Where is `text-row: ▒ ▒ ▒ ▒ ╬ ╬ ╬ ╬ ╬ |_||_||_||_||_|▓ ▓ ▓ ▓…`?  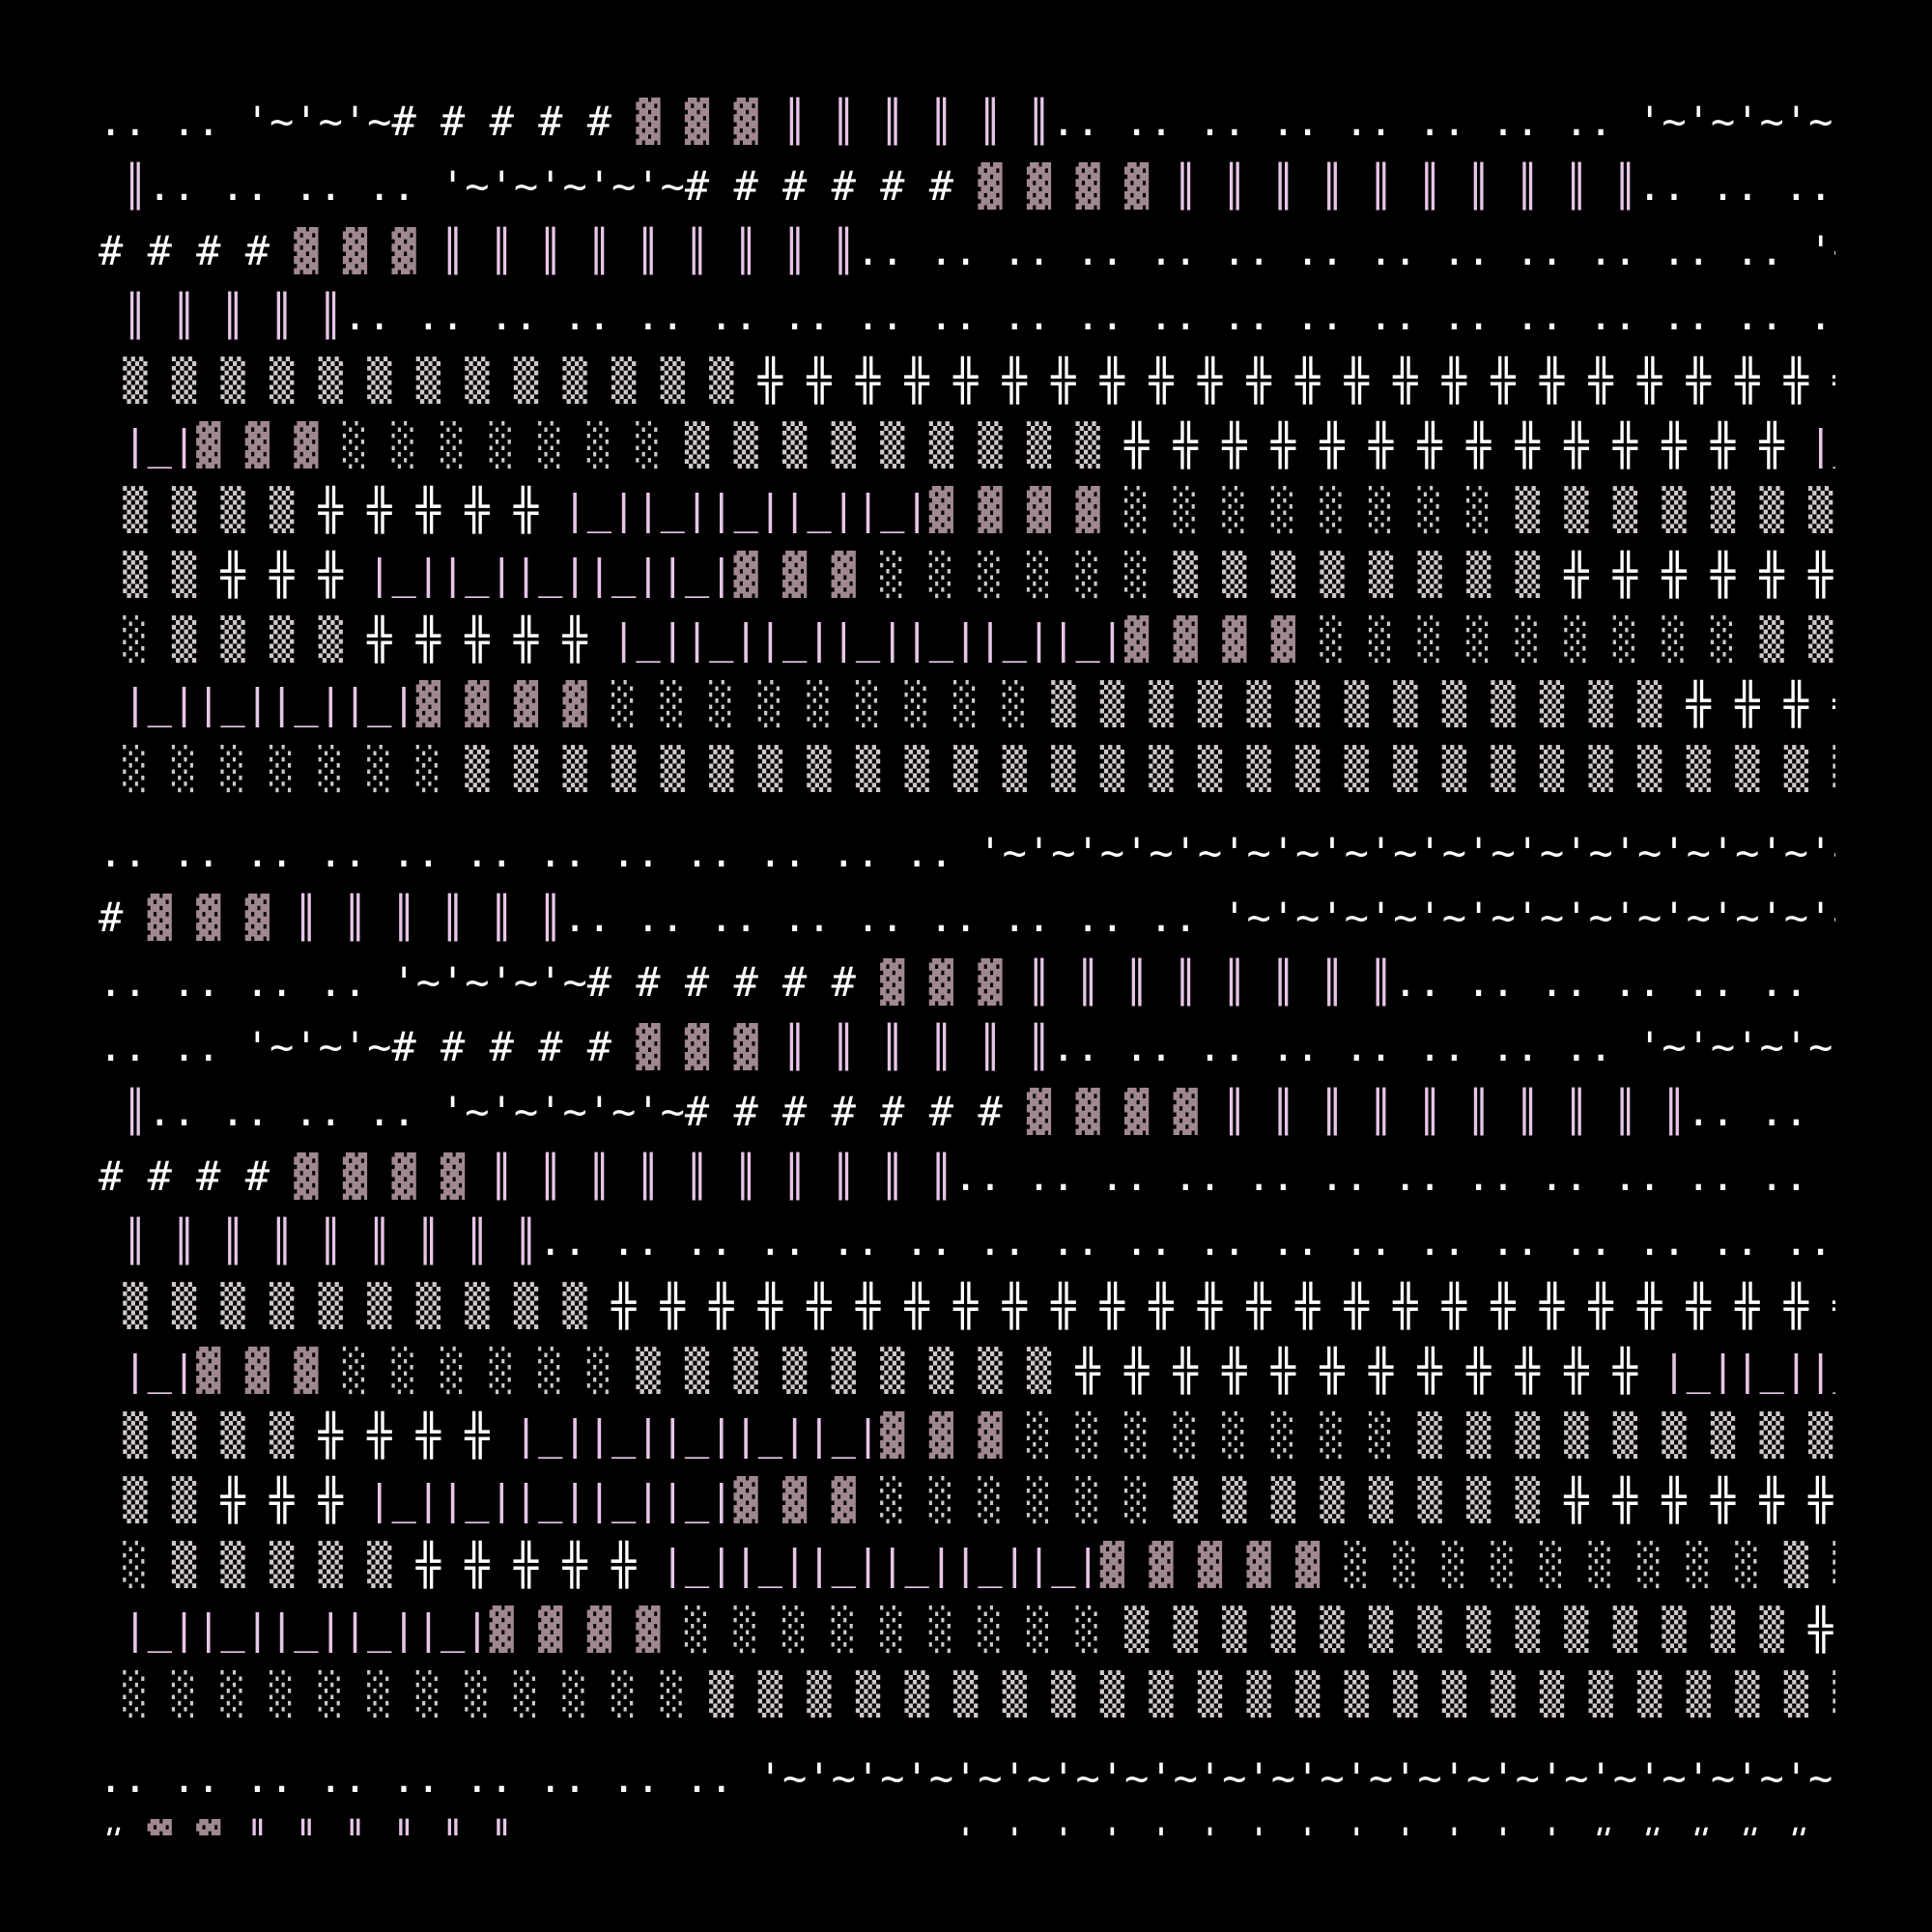
text-row: ▒ ▒ ▒ ▒ ╬ ╬ ╬ ╬ ╬ |_||_||_||_||_|▓ ▓ ▓ ▓… is located at coordinates (967, 510).